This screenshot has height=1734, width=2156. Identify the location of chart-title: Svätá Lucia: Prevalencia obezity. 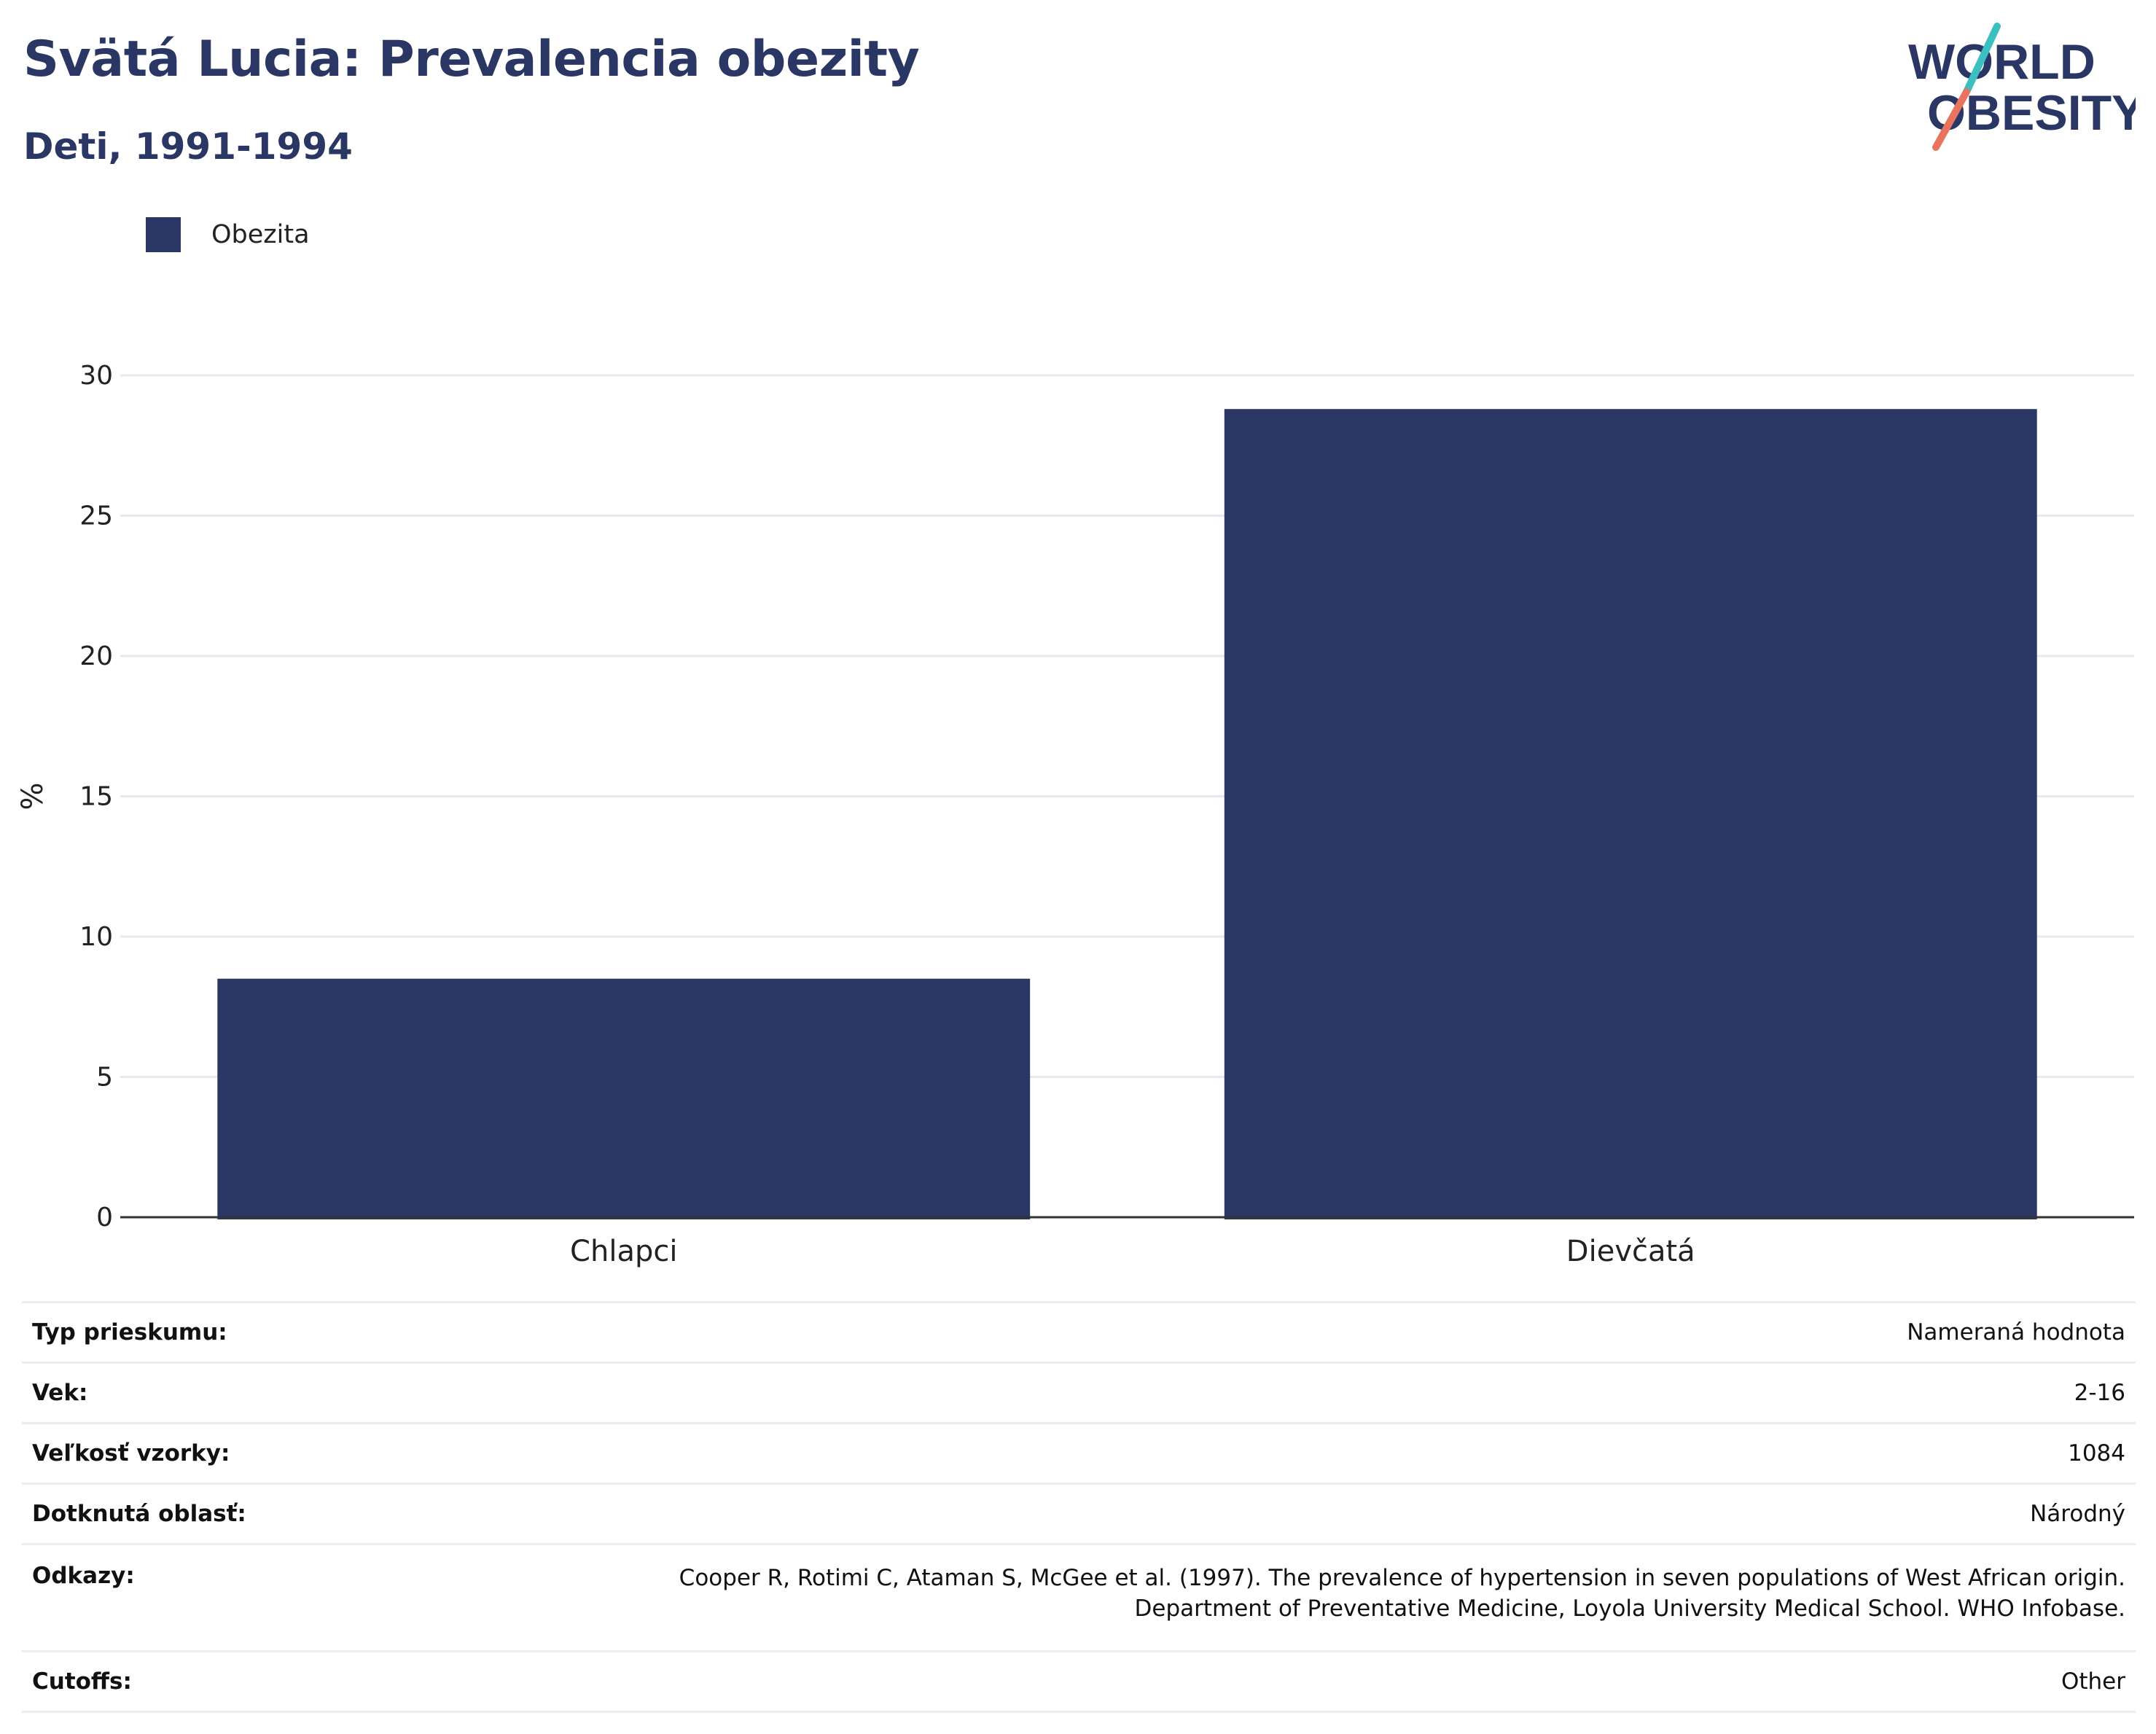
(472, 60).